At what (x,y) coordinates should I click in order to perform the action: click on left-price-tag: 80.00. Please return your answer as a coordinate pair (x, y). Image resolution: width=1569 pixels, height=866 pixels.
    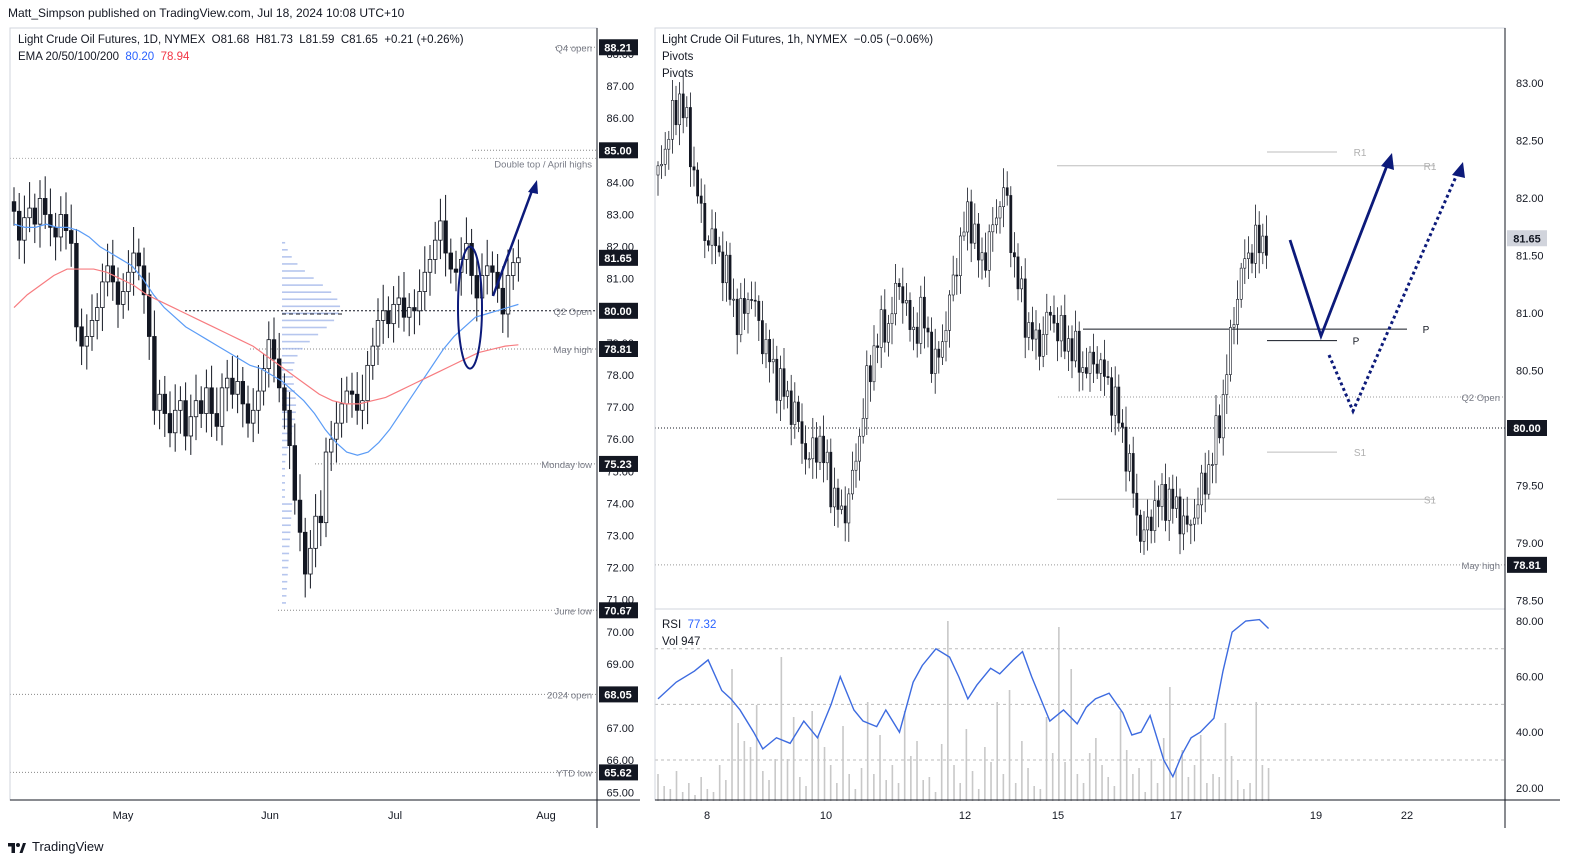
    Looking at the image, I should click on (618, 312).